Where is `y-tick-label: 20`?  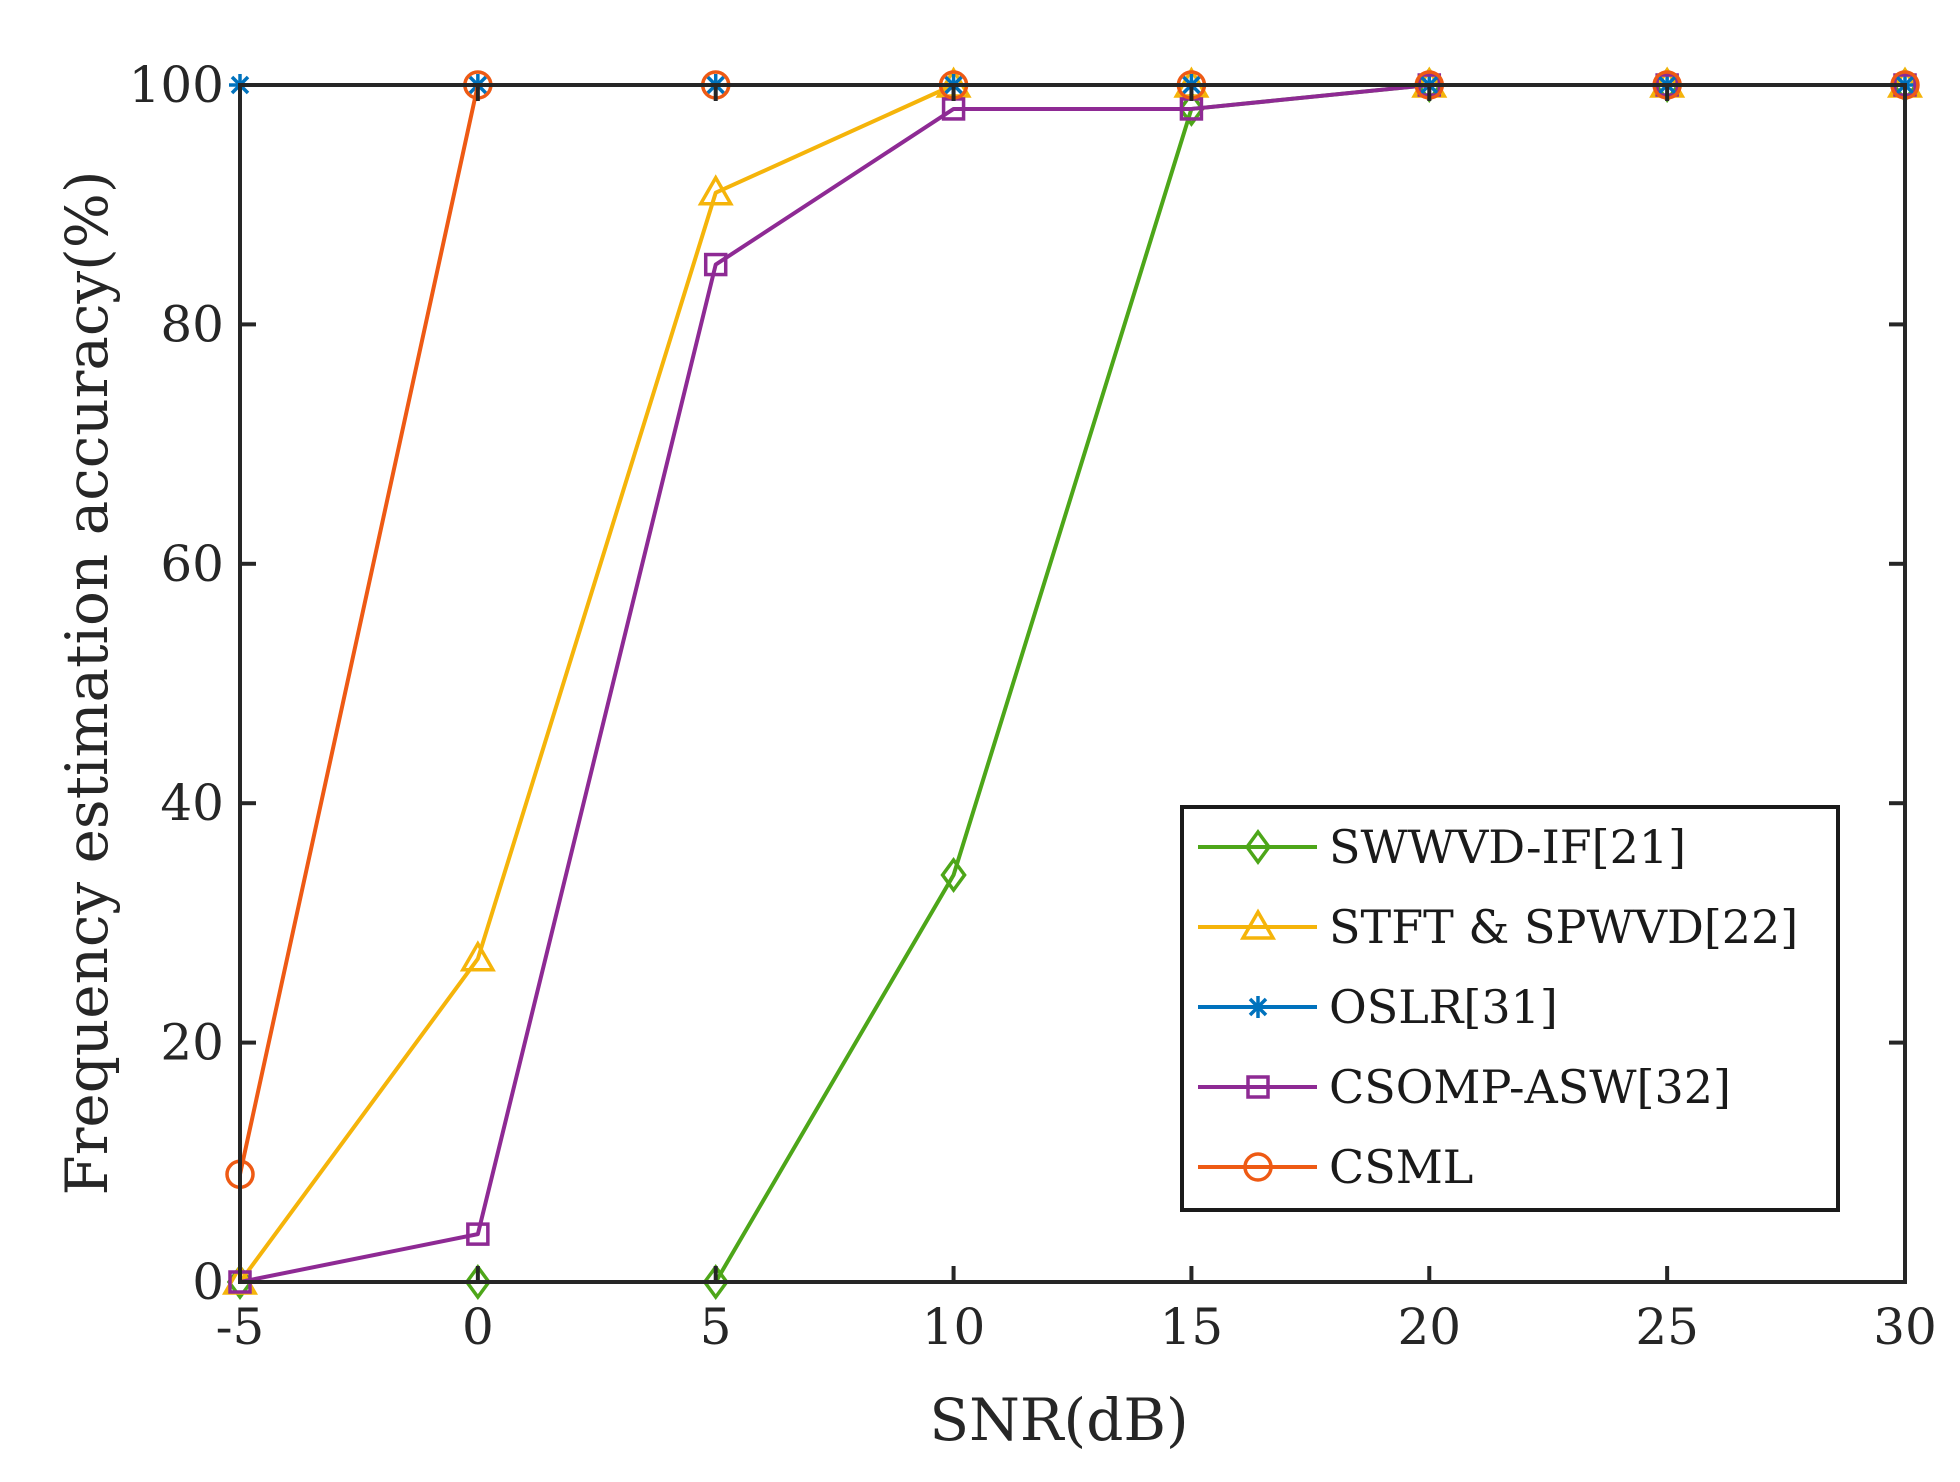 y-tick-label: 20 is located at coordinates (192, 1043).